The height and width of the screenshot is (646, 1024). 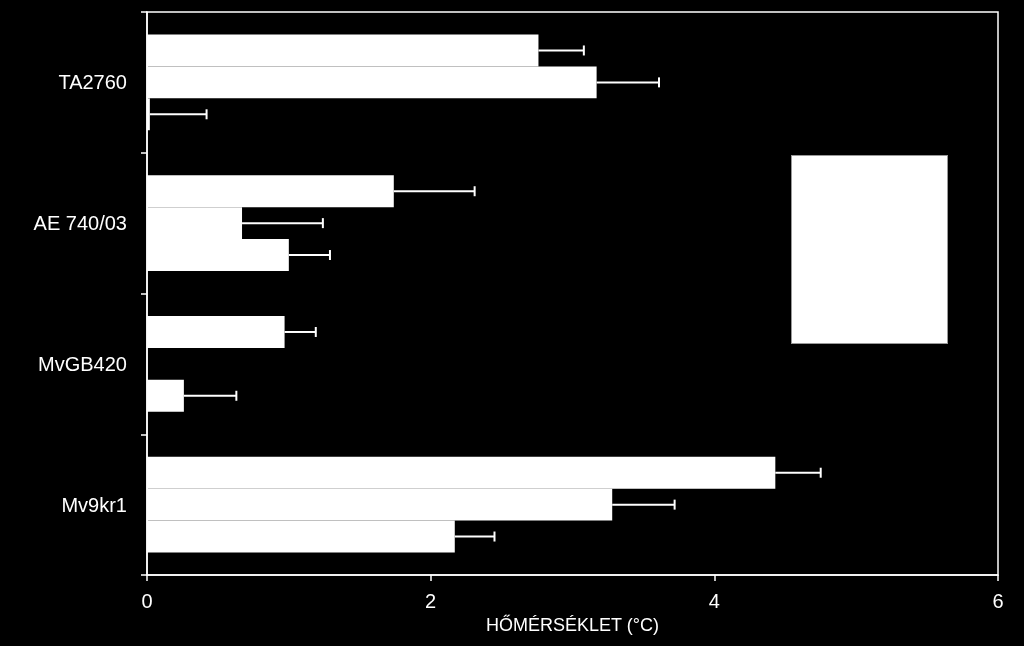 What do you see at coordinates (94, 504) in the screenshot?
I see `y-tick-label: Mv9kr1` at bounding box center [94, 504].